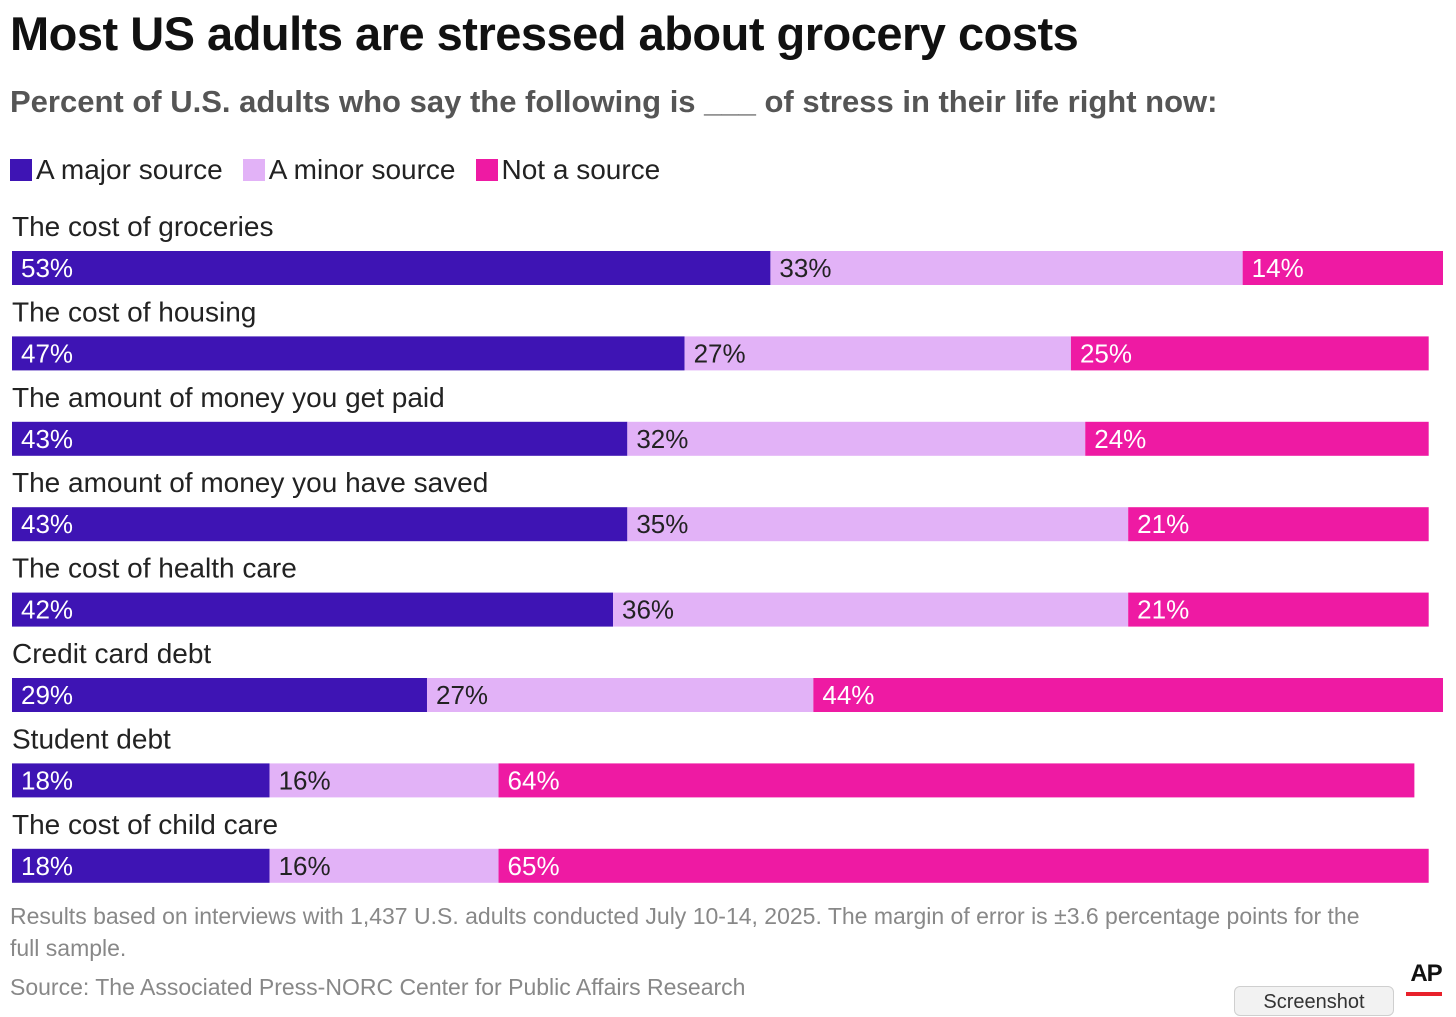  I want to click on bar-a-minor-source-the-amount-of-money-you-have-saved, so click(878, 524).